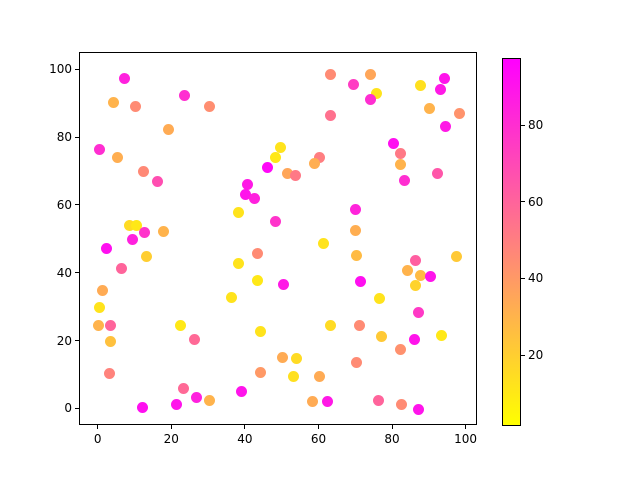  What do you see at coordinates (64, 272) in the screenshot?
I see `y-axis-tick-label: 40` at bounding box center [64, 272].